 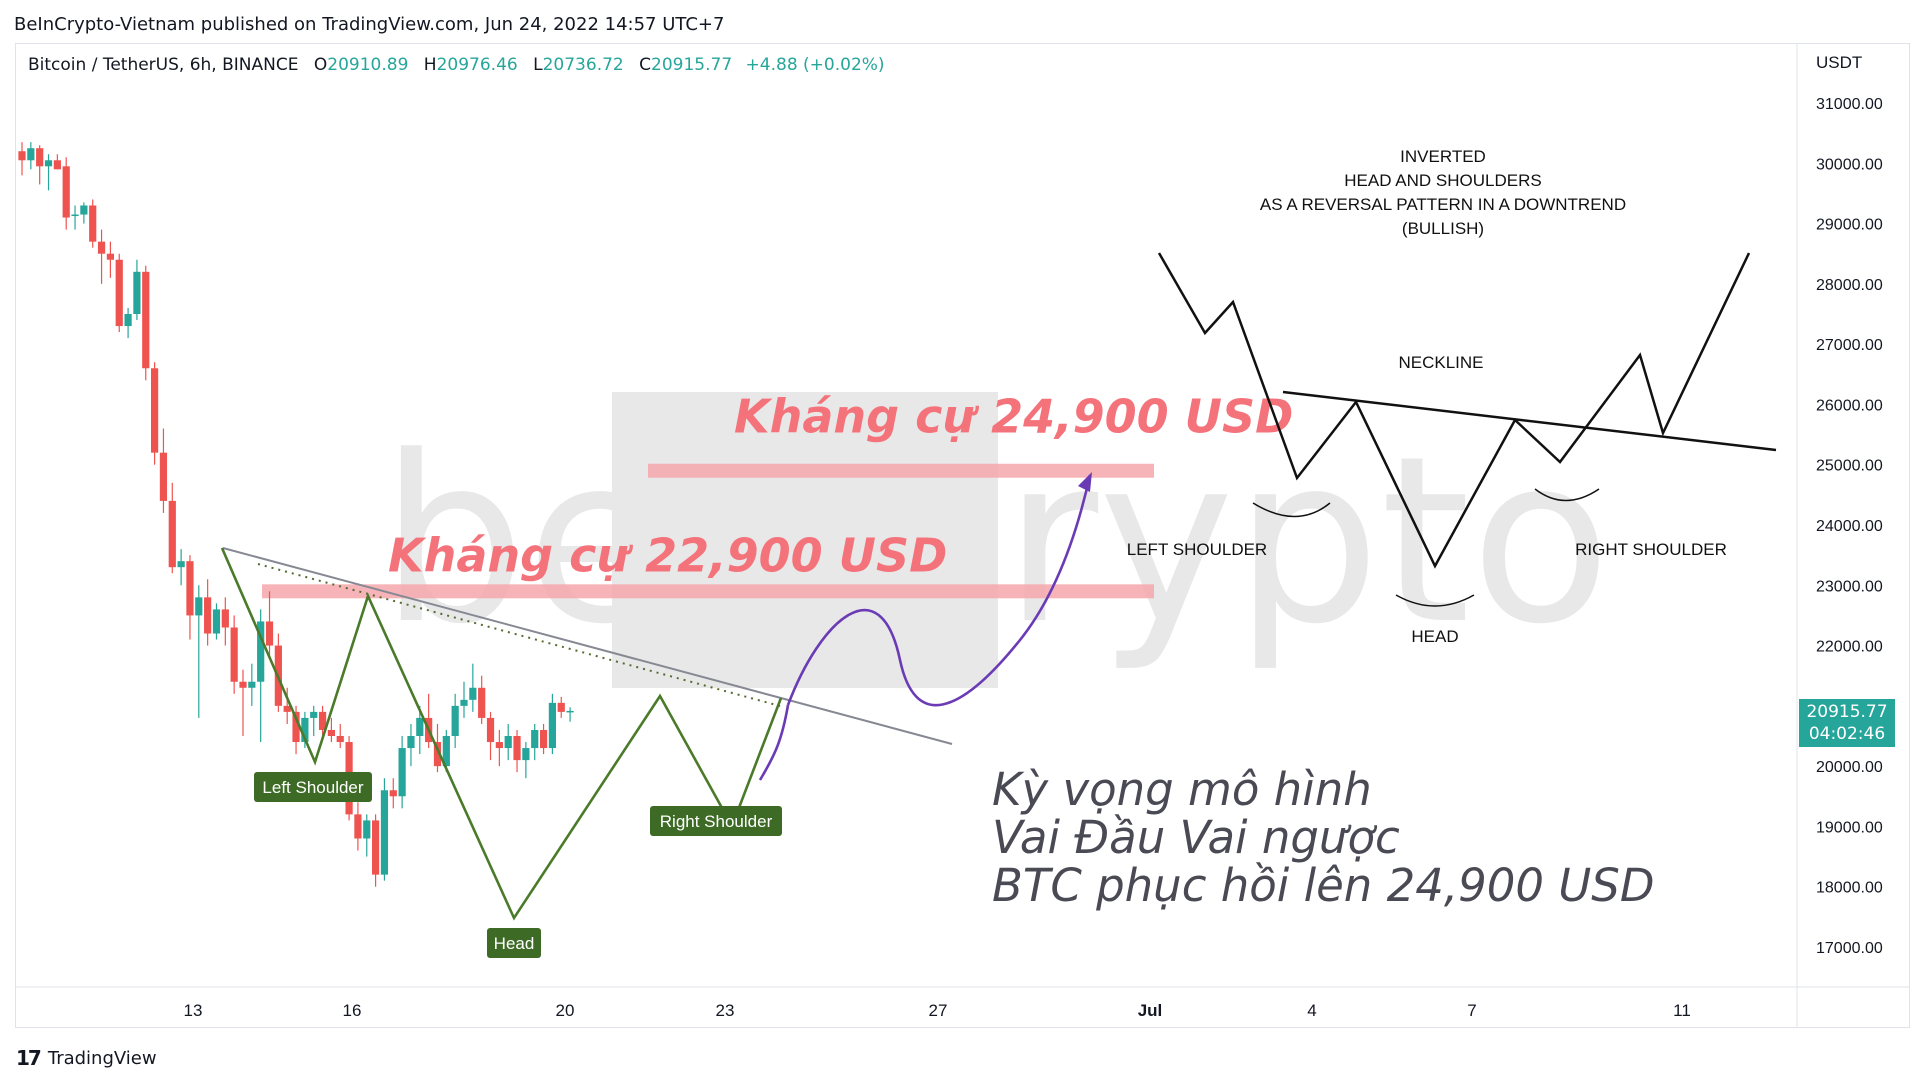 I want to click on legend-open-label: O, so click(x=320, y=65).